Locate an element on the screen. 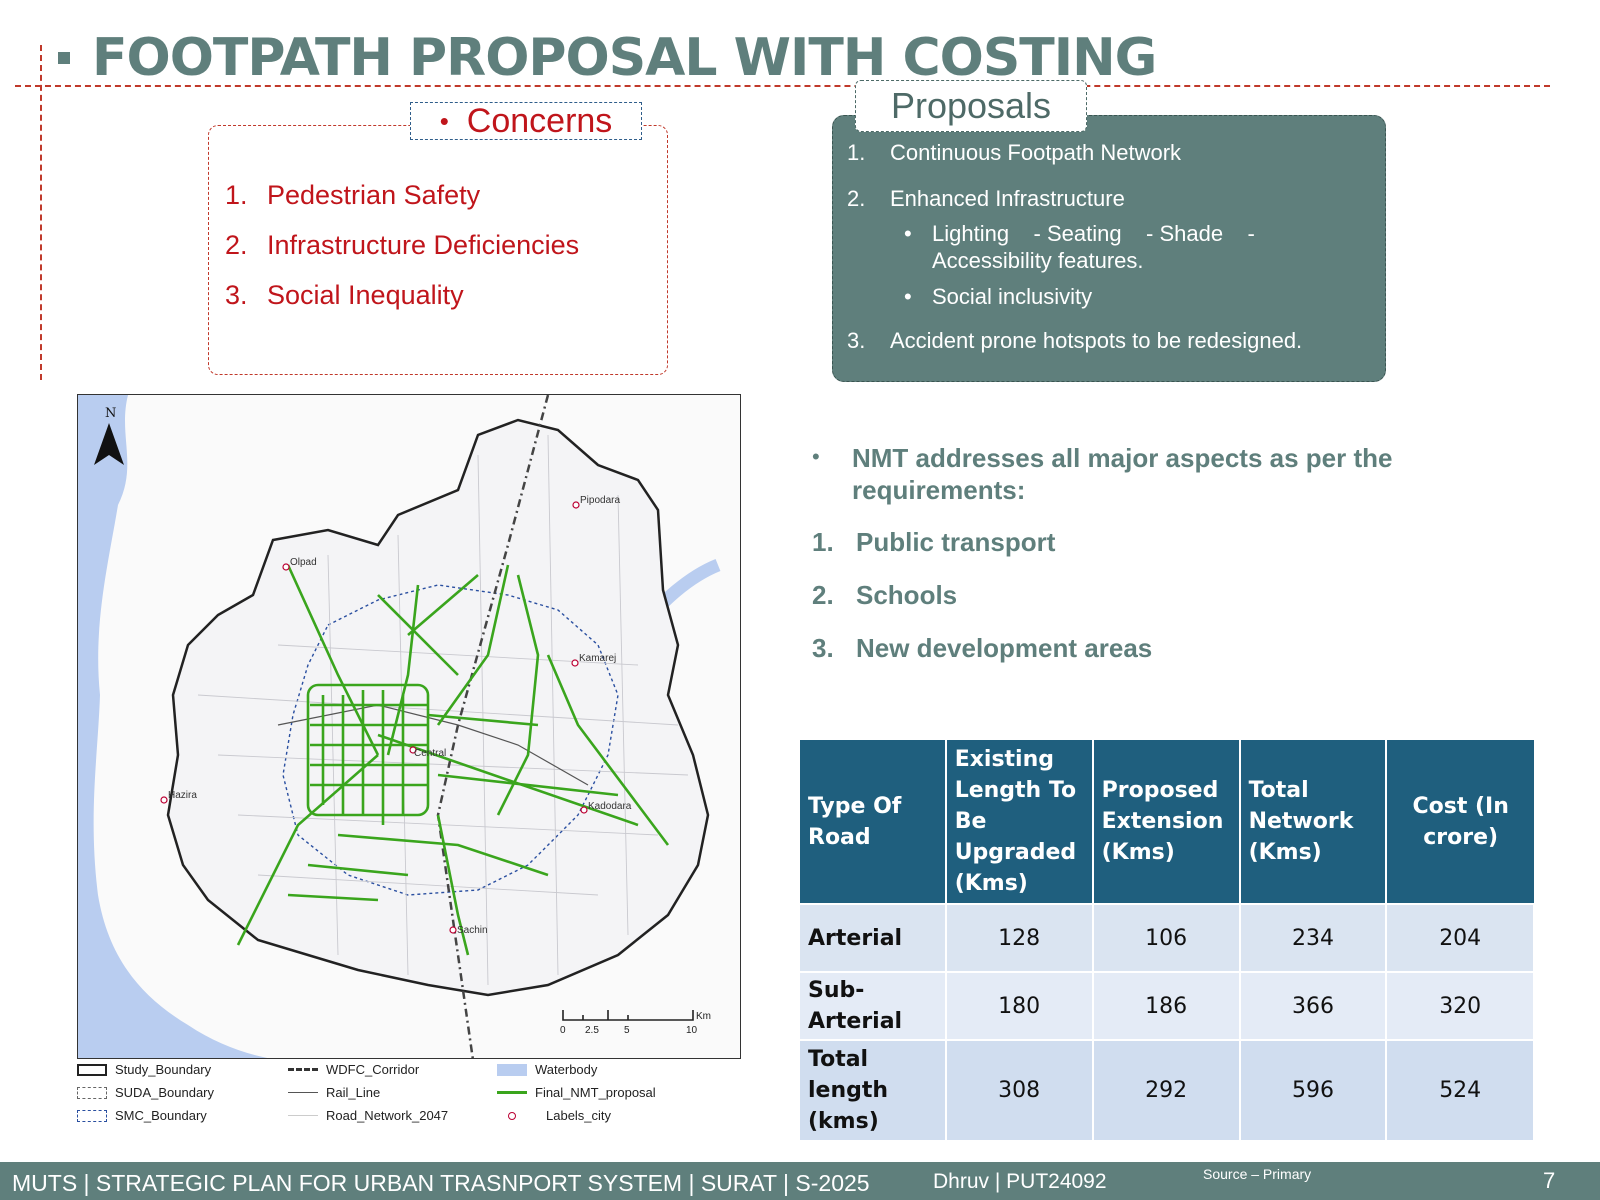  legend-label: Labels_city is located at coordinates (579, 1115).